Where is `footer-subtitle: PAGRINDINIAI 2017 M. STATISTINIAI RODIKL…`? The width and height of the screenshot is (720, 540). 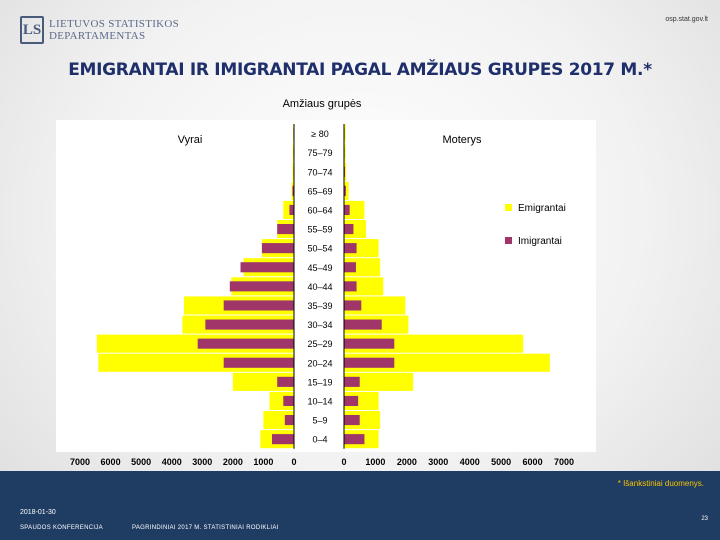
footer-subtitle: PAGRINDINIAI 2017 M. STATISTINIAI RODIKL… is located at coordinates (205, 528).